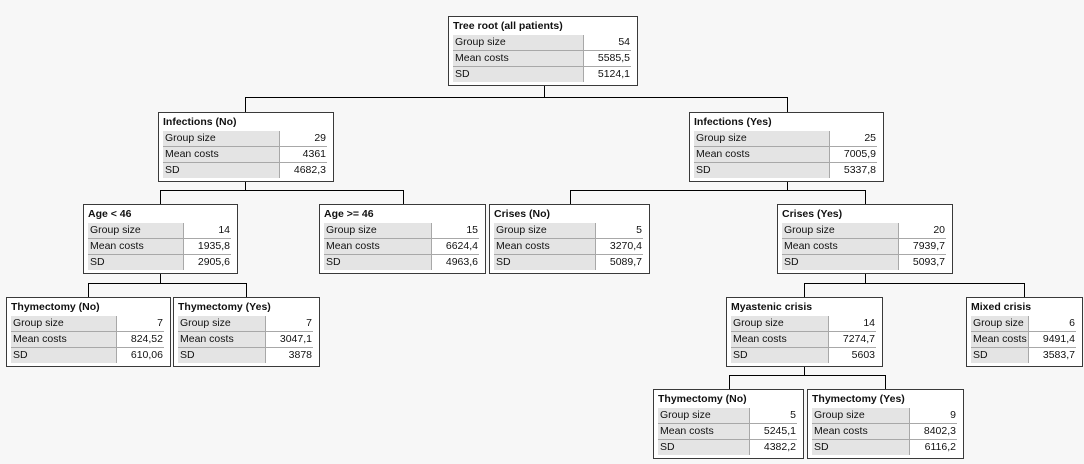  Describe the element at coordinates (803, 355) in the screenshot. I see `stat-sd: SD 5603` at that location.